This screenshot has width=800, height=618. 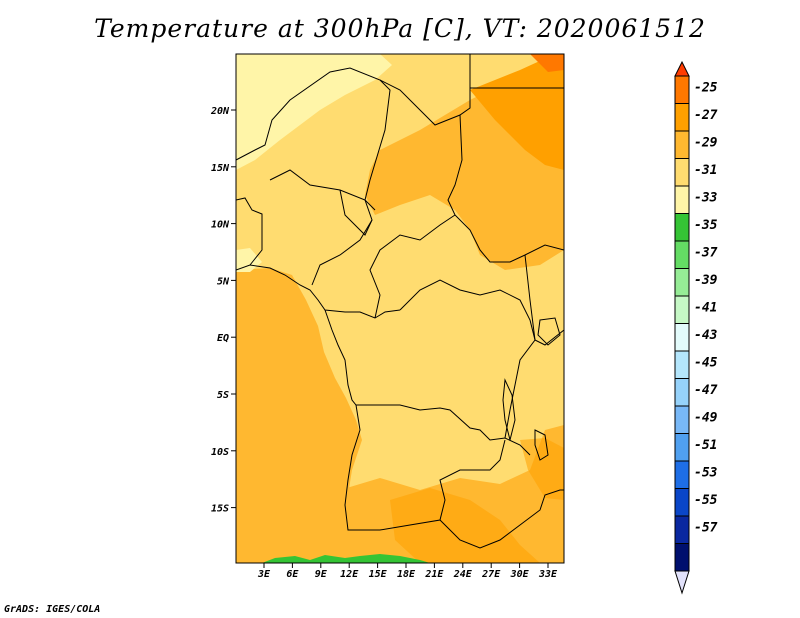 What do you see at coordinates (706, 363) in the screenshot?
I see `colorbar-label: -45` at bounding box center [706, 363].